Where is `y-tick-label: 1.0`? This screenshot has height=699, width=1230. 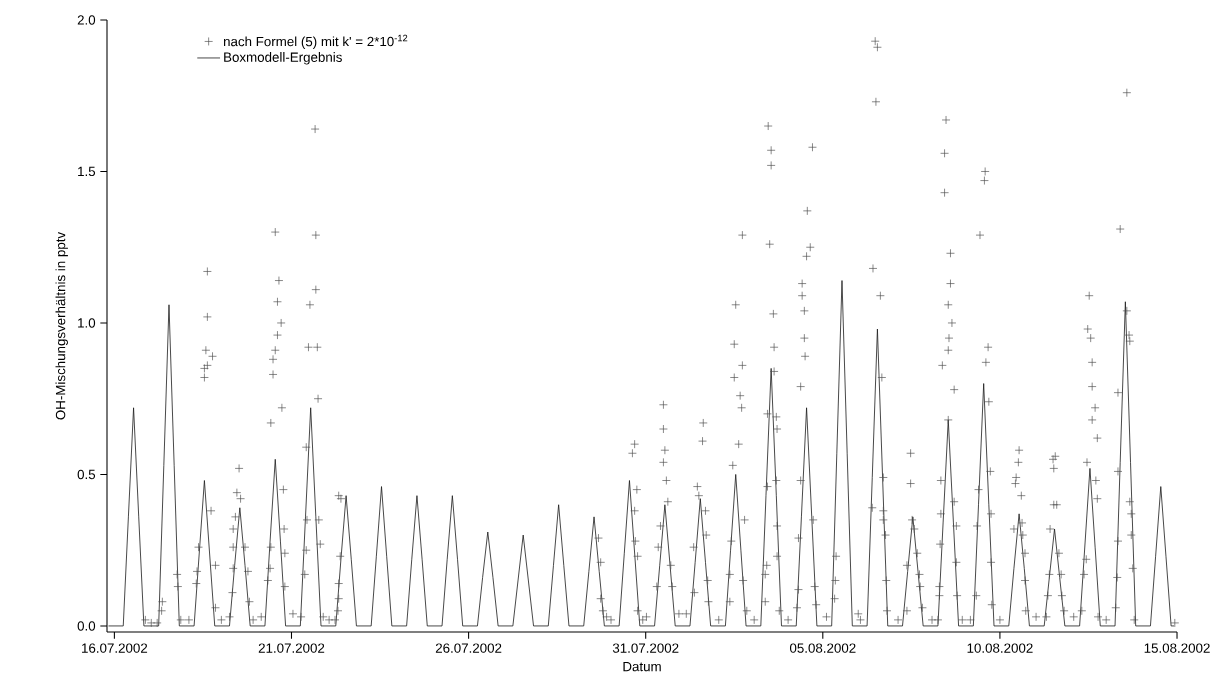 y-tick-label: 1.0 is located at coordinates (87, 323).